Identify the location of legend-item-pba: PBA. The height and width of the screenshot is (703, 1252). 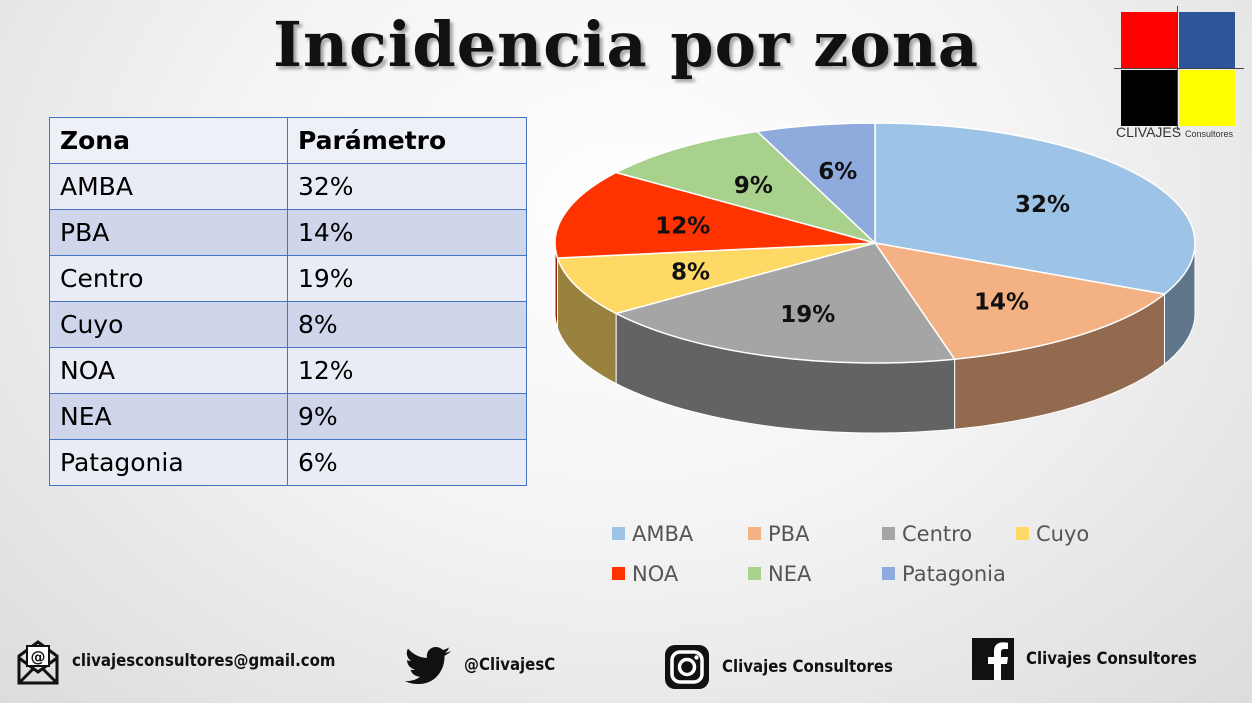
(778, 534).